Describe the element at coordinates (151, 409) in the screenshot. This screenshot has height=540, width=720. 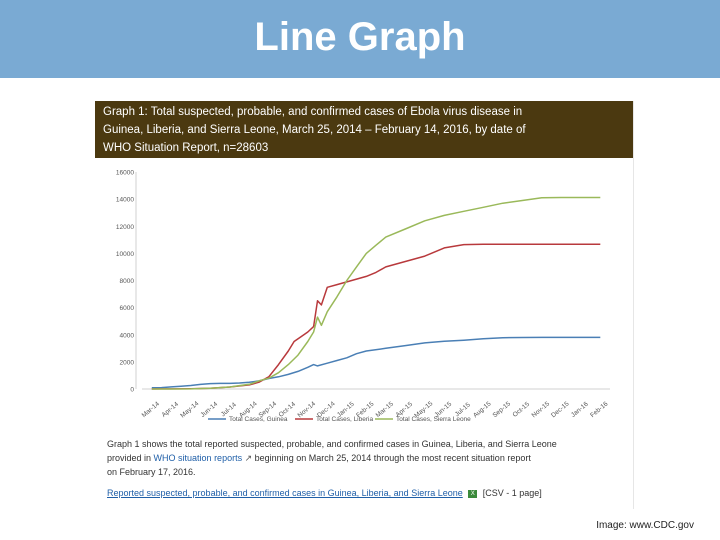
I see `x-tick-label: Mar-14` at that location.